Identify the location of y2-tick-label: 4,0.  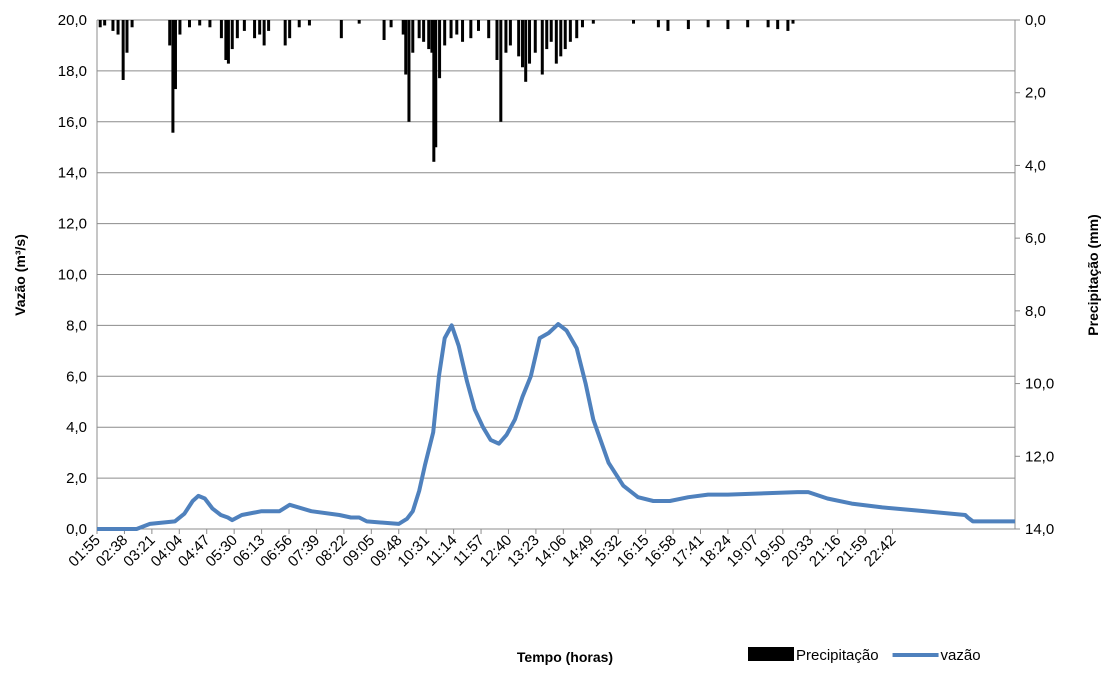
(1035, 165).